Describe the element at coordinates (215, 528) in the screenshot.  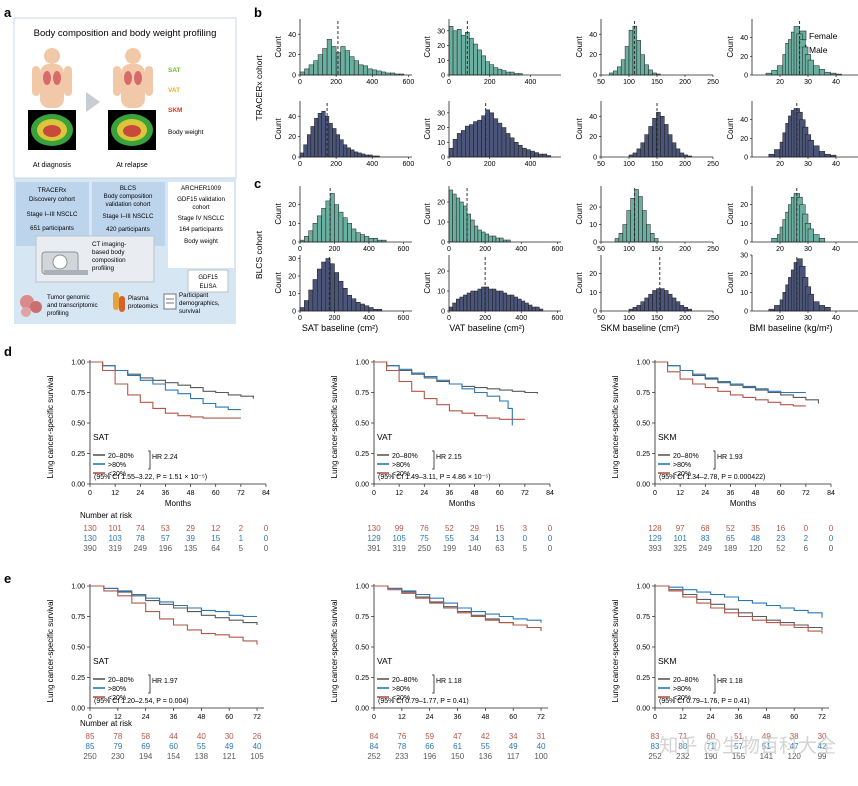
I see `risk-cell: 12` at that location.